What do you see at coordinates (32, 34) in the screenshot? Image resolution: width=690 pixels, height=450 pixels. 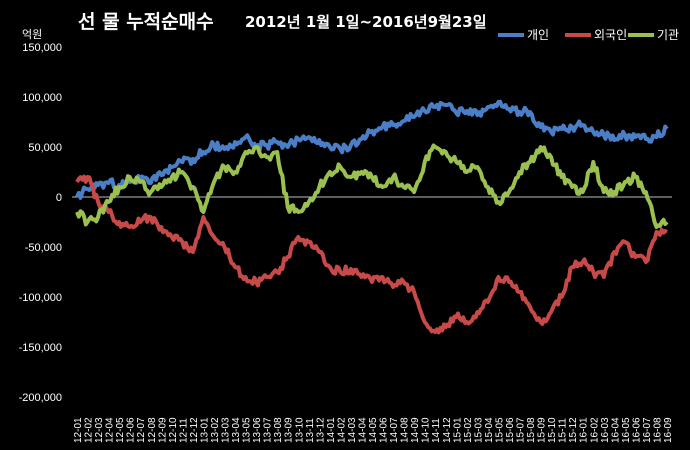 I see `y-axis-unit: 억원` at bounding box center [32, 34].